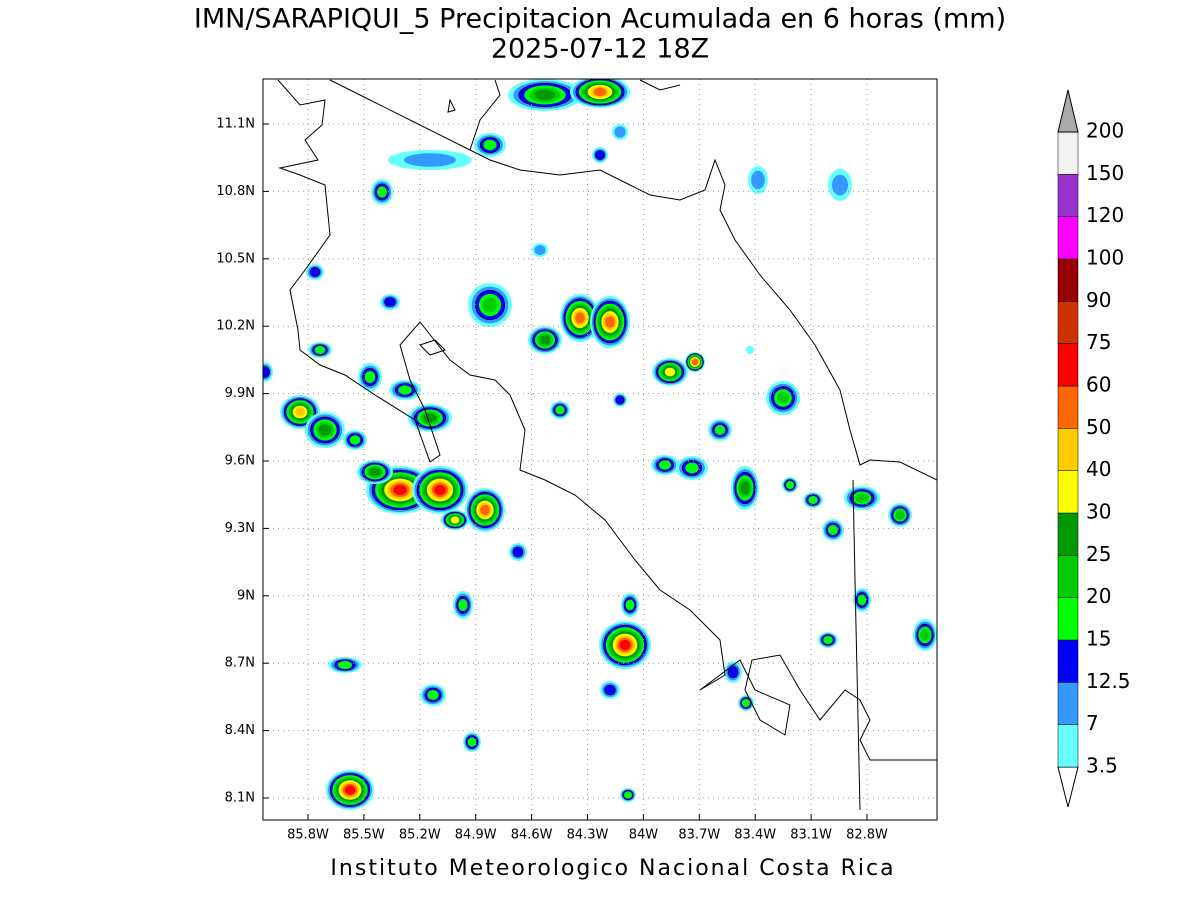 Image resolution: width=1200 pixels, height=900 pixels. Describe the element at coordinates (1105, 215) in the screenshot. I see `colorbar-label: 120` at that location.